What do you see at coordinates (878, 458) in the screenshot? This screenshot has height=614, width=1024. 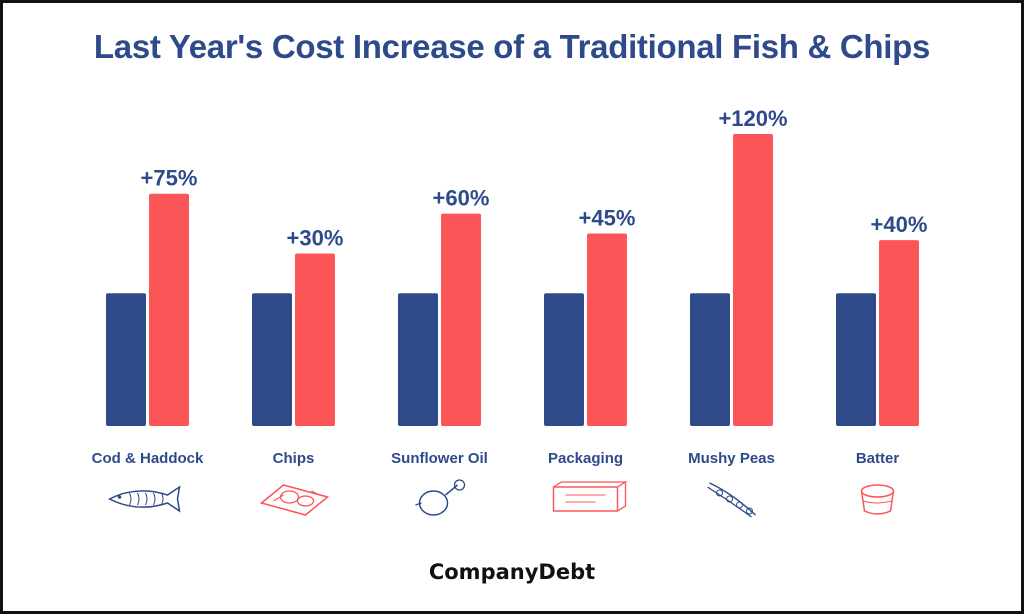 I see `category-label: Batter` at bounding box center [878, 458].